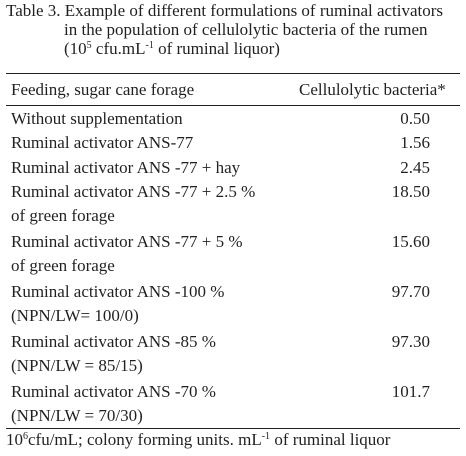  What do you see at coordinates (410, 391) in the screenshot?
I see `row-bacteria-value: 101.7` at bounding box center [410, 391].